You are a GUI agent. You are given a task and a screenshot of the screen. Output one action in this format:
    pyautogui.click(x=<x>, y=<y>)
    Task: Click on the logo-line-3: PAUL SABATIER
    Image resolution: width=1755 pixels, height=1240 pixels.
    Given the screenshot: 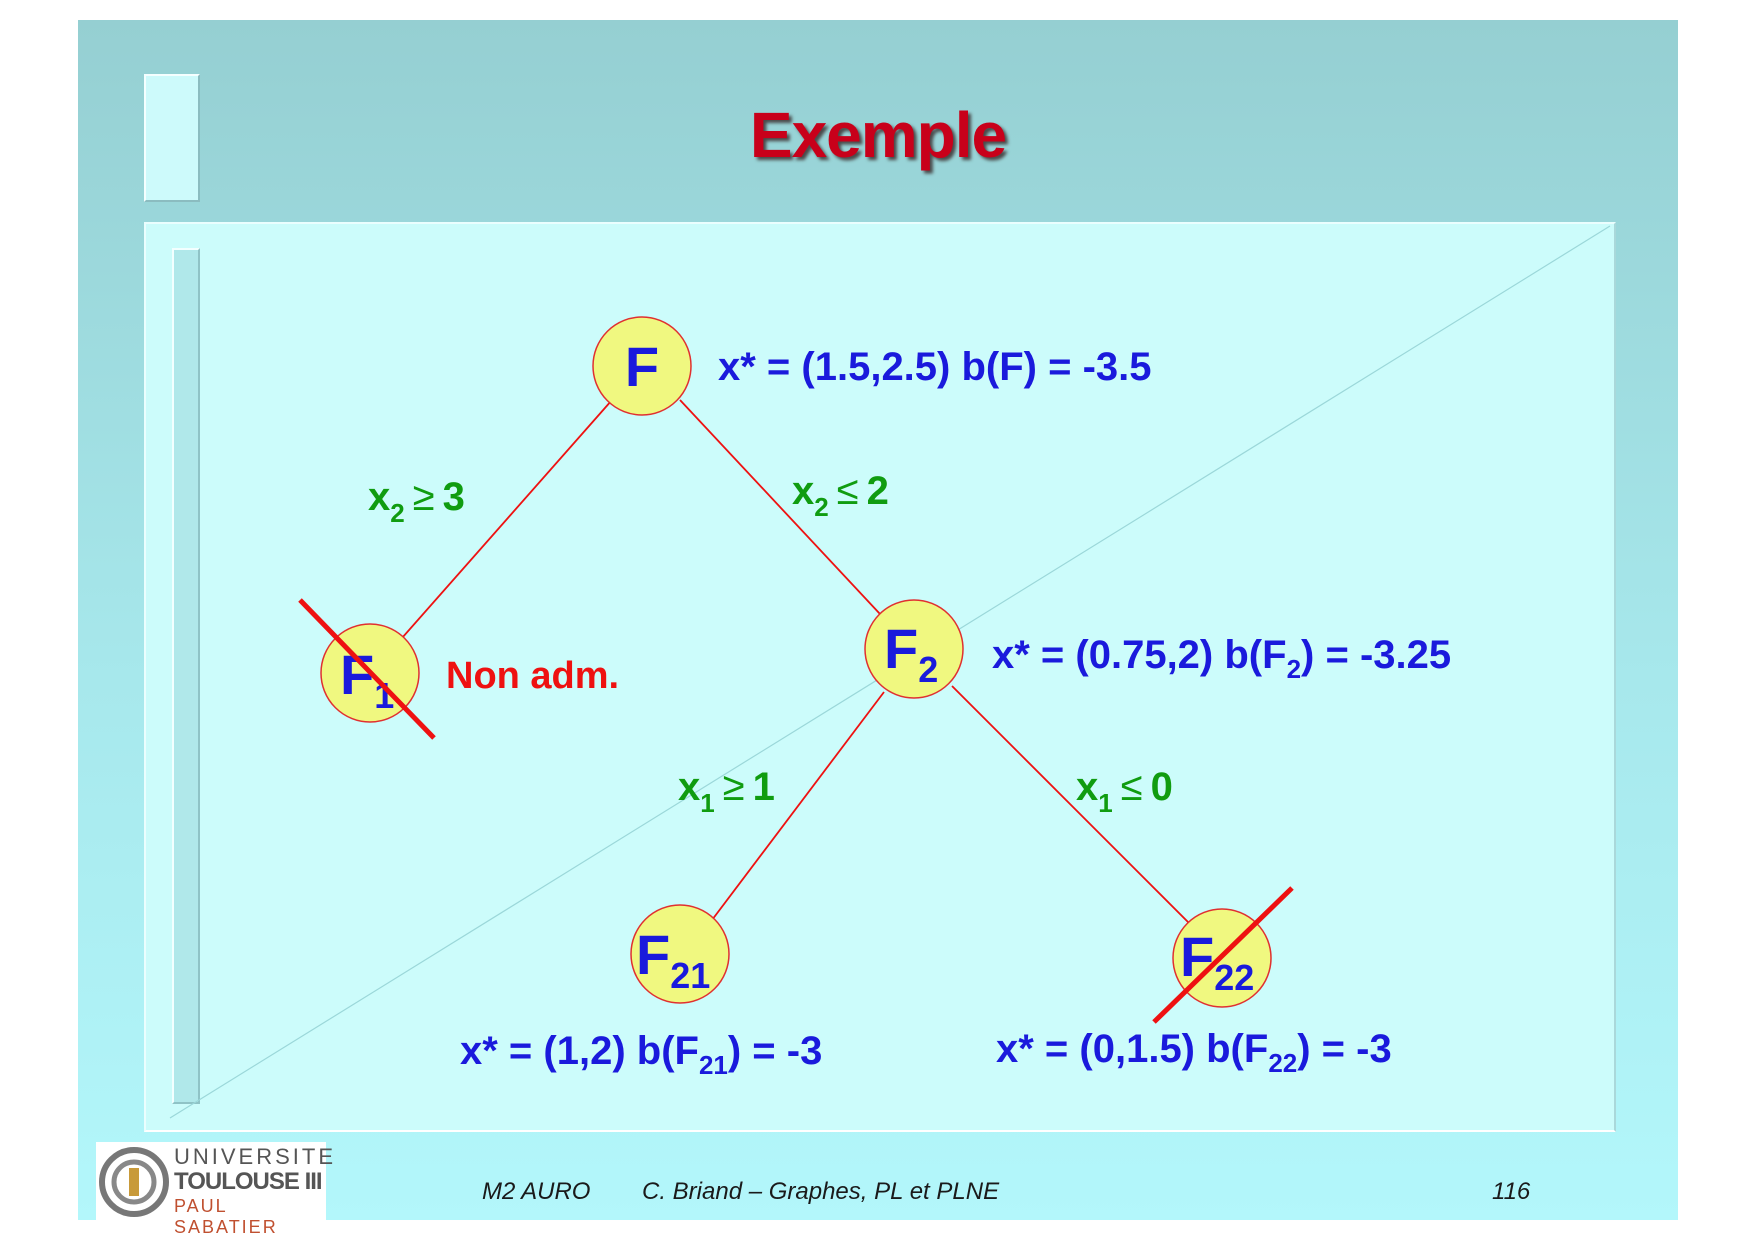 What is the action you would take?
    pyautogui.click(x=226, y=1216)
    